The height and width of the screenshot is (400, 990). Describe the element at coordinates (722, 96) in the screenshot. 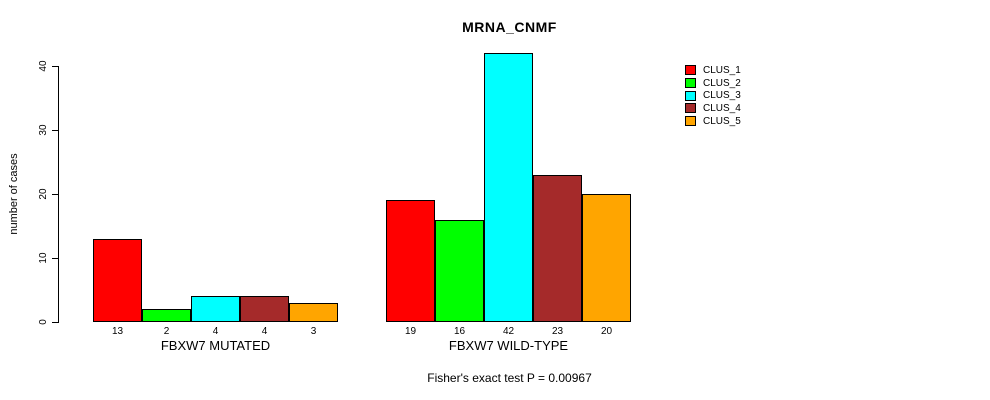

I see `legend-label-clus_3: CLUS_3` at that location.